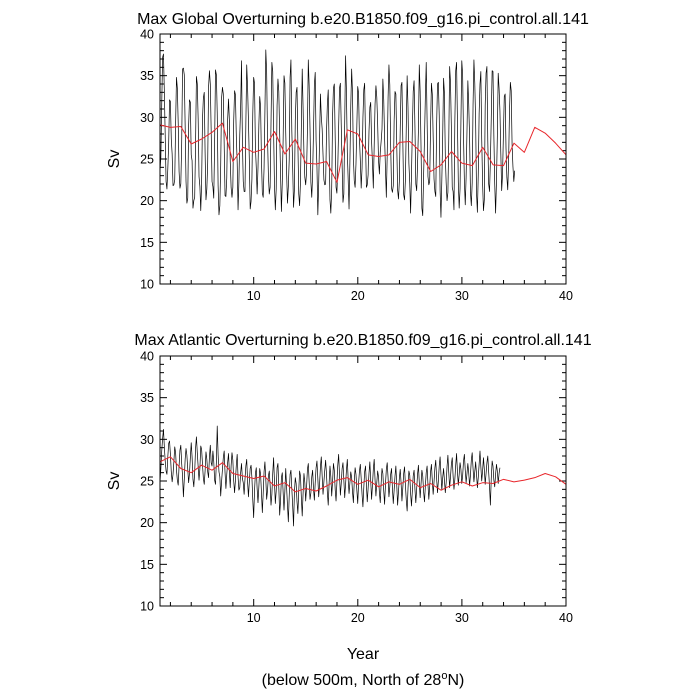 Image resolution: width=700 pixels, height=700 pixels. I want to click on global-series, so click(363, 133).